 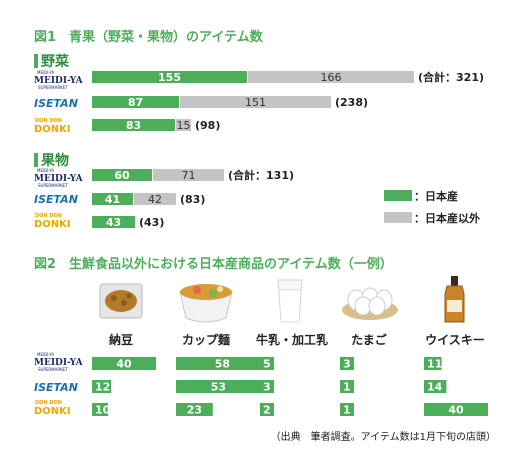 What do you see at coordinates (103, 410) in the screenshot?
I see `donki-natto-value: 10` at bounding box center [103, 410].